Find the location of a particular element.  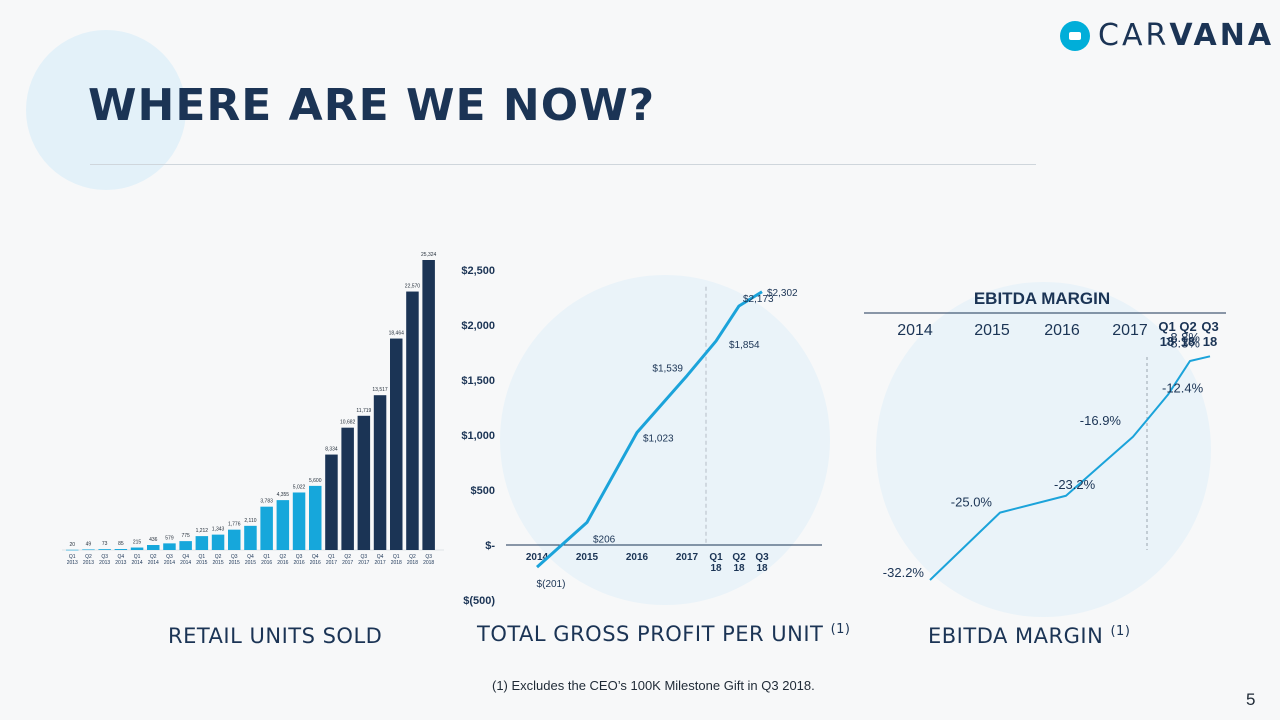

data-label: $1,023 is located at coordinates (658, 438).